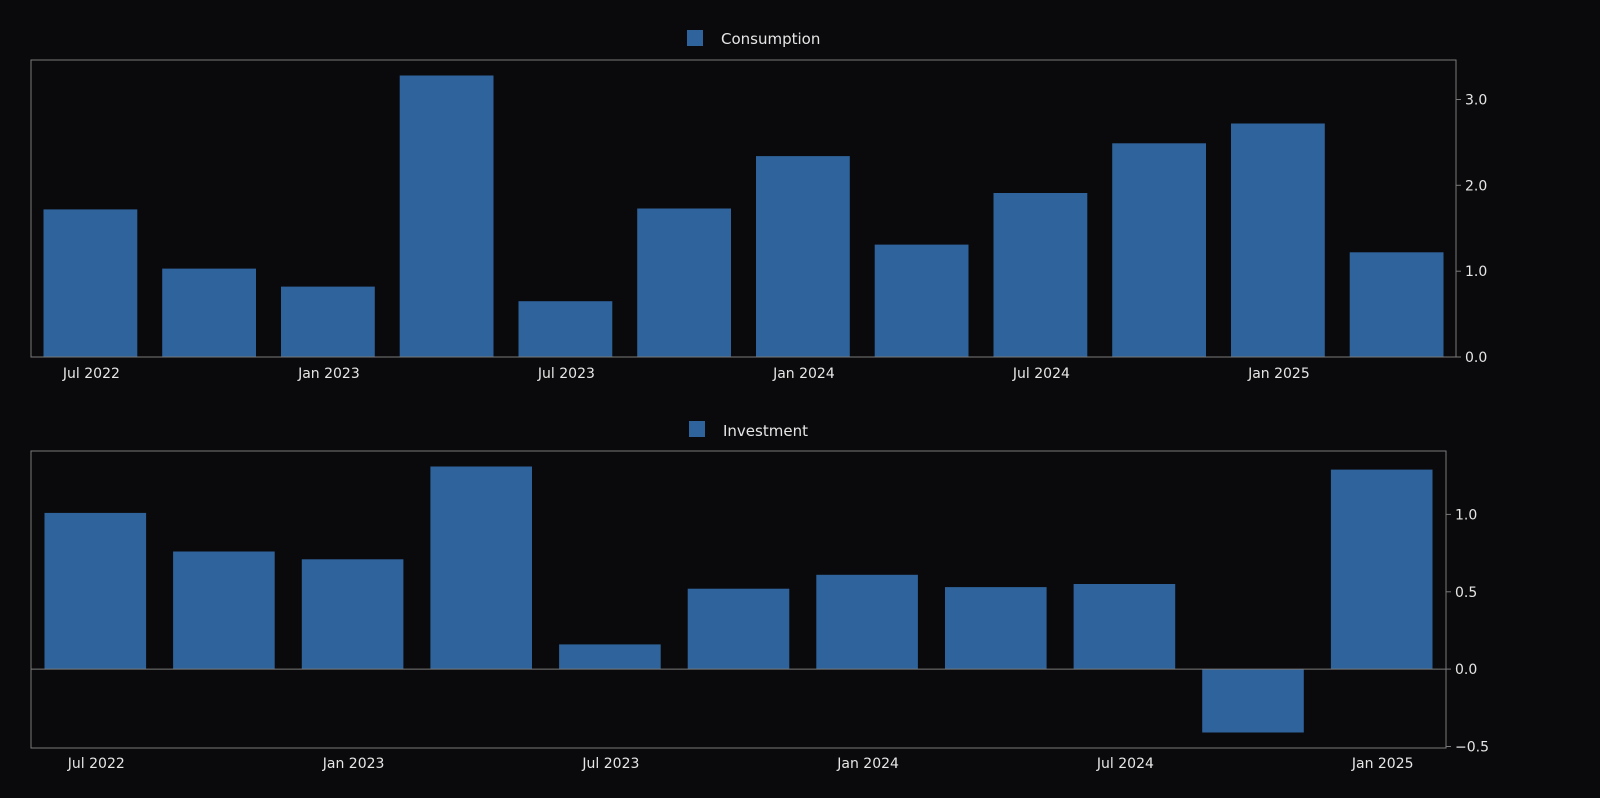 This screenshot has height=798, width=1600. Describe the element at coordinates (1476, 101) in the screenshot. I see `y-tick-label: 3.0` at that location.